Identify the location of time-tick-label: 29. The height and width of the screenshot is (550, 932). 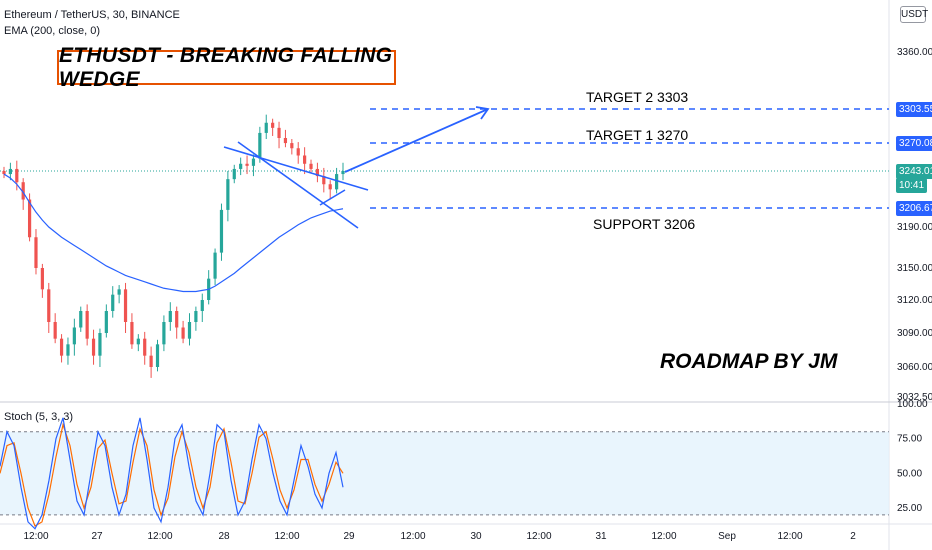
(349, 536).